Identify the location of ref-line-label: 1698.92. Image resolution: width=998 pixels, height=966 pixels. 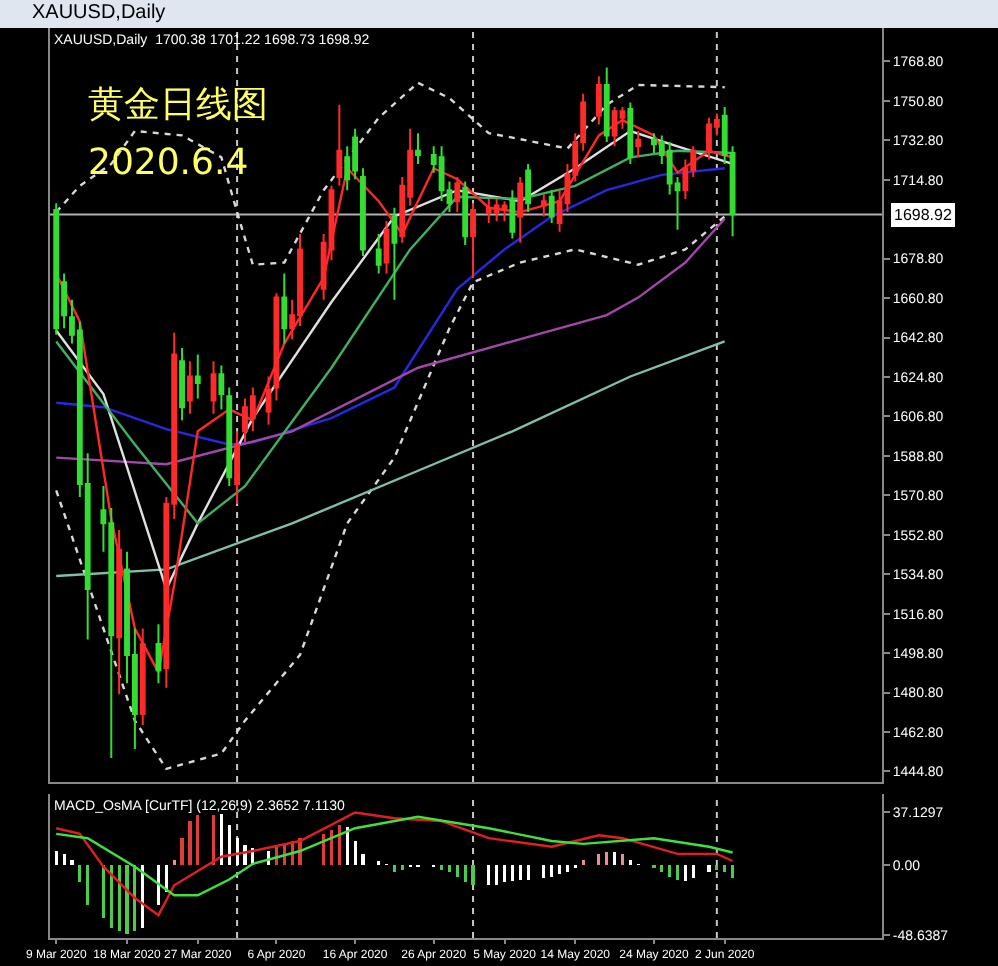
(923, 215).